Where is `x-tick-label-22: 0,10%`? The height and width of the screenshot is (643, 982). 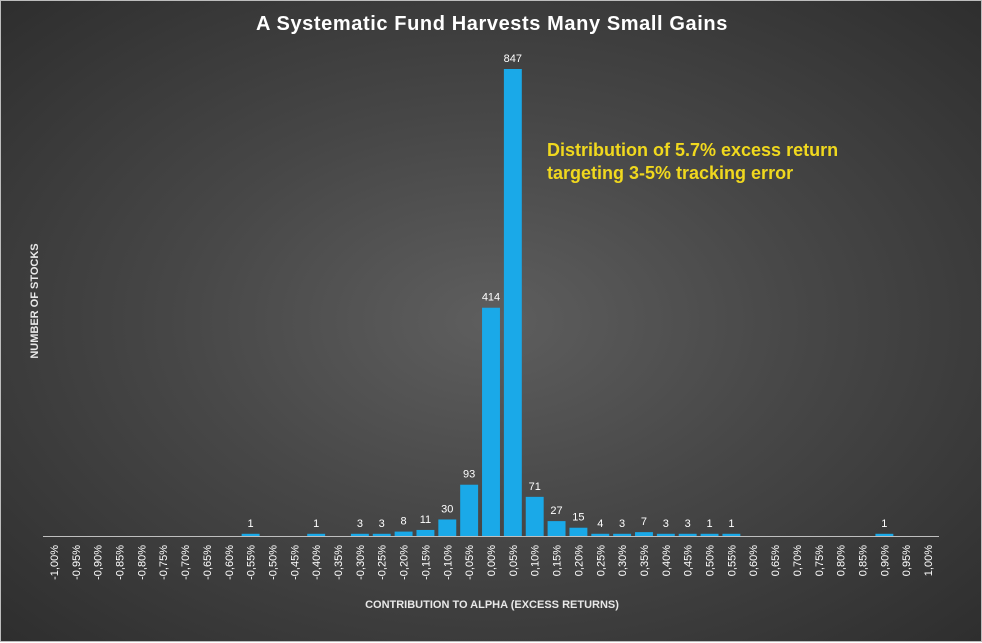 x-tick-label-22: 0,10% is located at coordinates (536, 560).